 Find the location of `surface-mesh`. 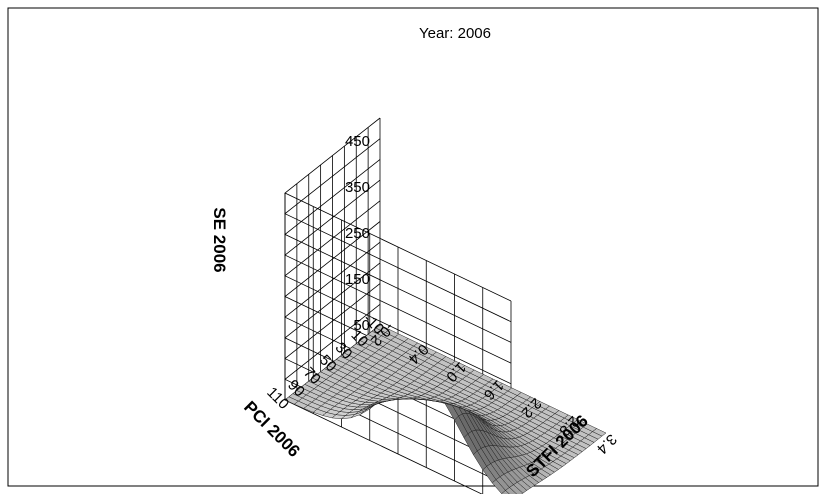

surface-mesh is located at coordinates (445, 409).